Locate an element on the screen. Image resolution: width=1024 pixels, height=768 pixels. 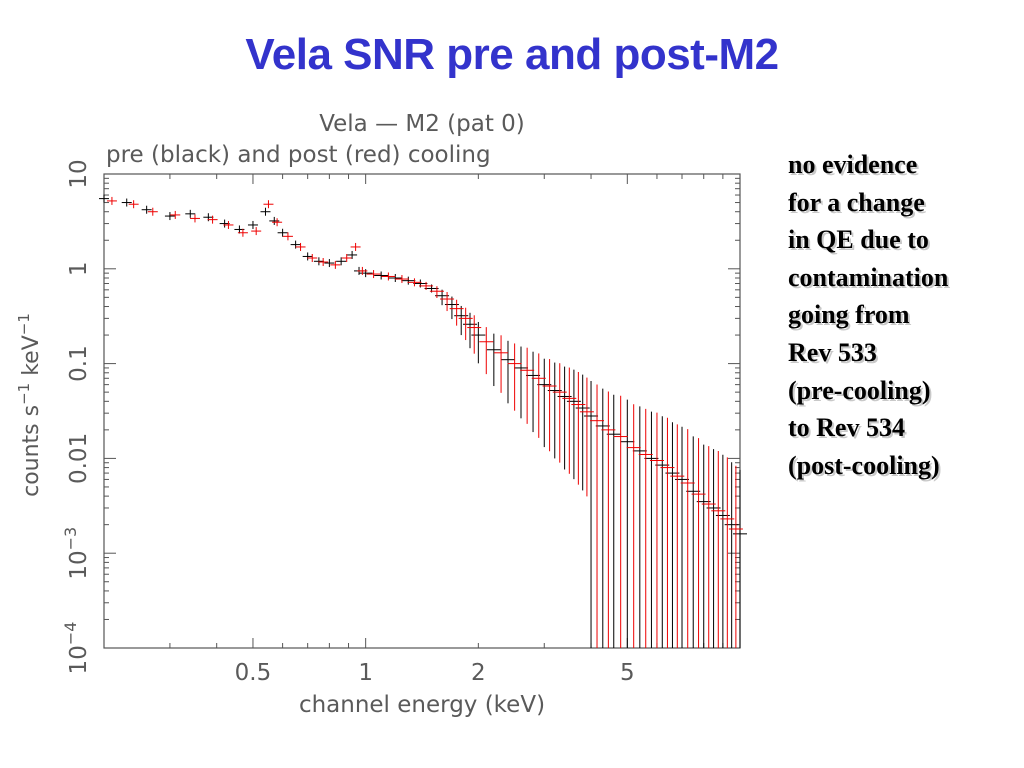
x-tick-label: 5 is located at coordinates (627, 673).